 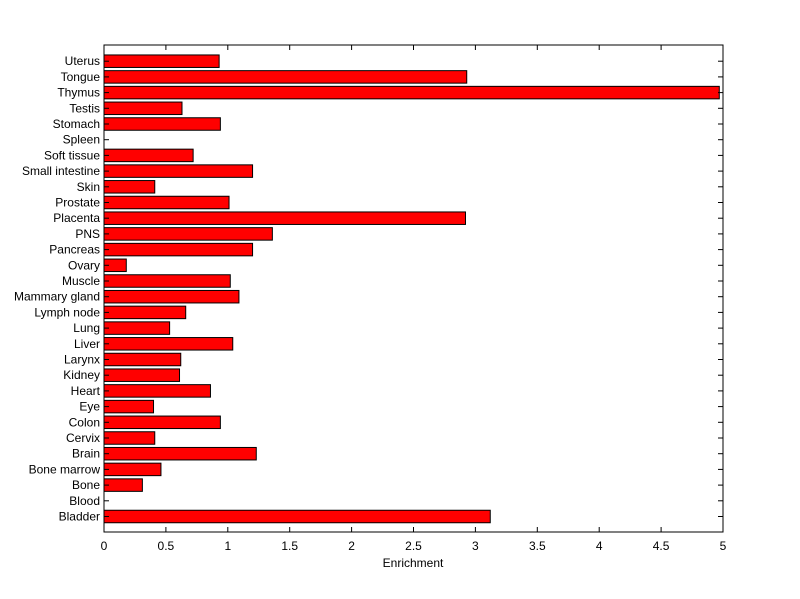 I want to click on y-tick-label: Heart, so click(x=86, y=391).